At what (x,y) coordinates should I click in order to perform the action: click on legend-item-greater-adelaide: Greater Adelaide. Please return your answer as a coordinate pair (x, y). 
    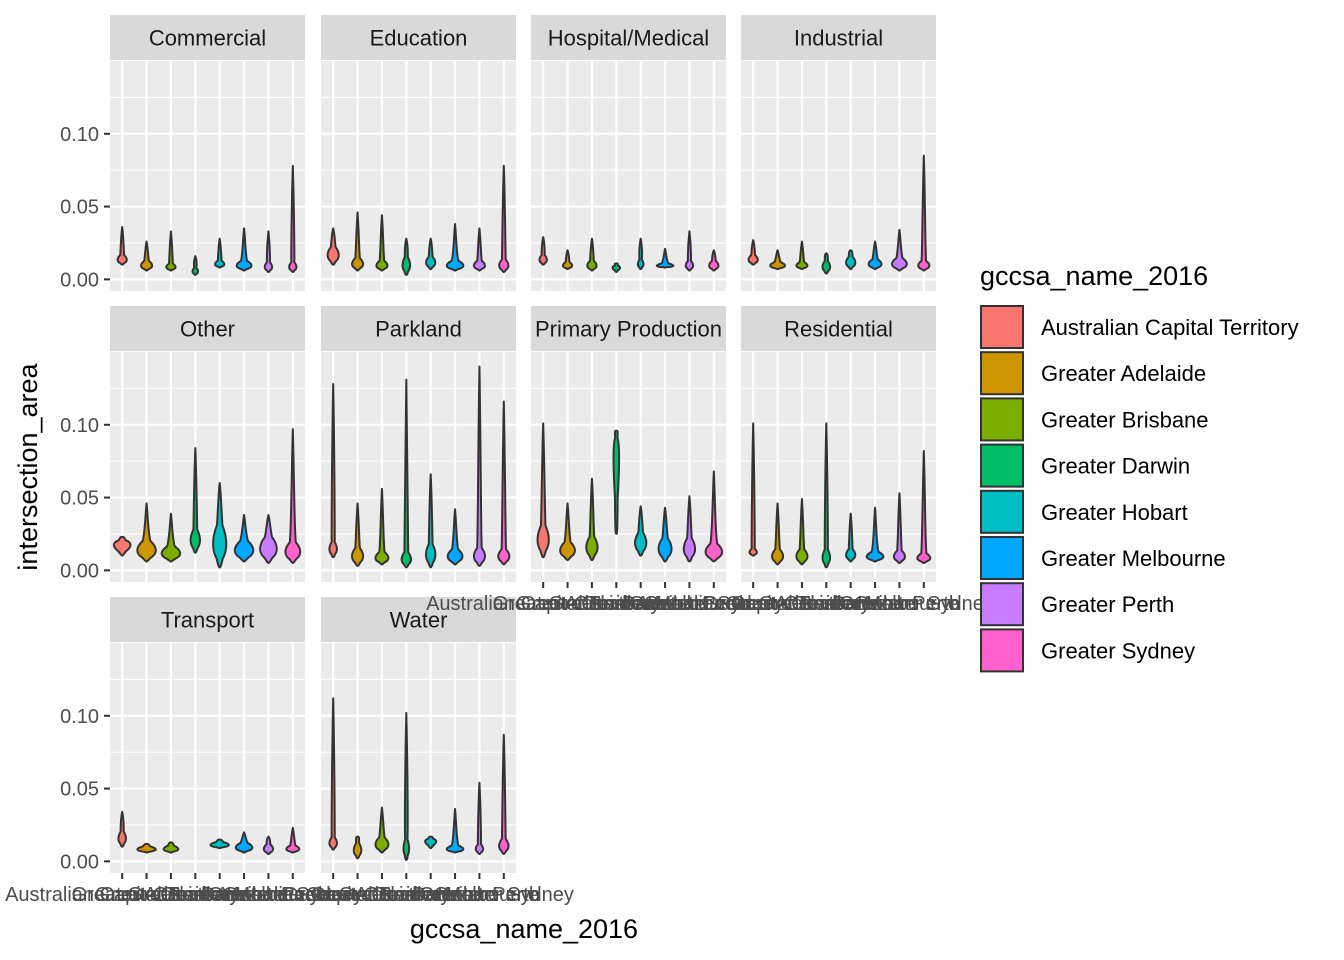
    Looking at the image, I should click on (1093, 373).